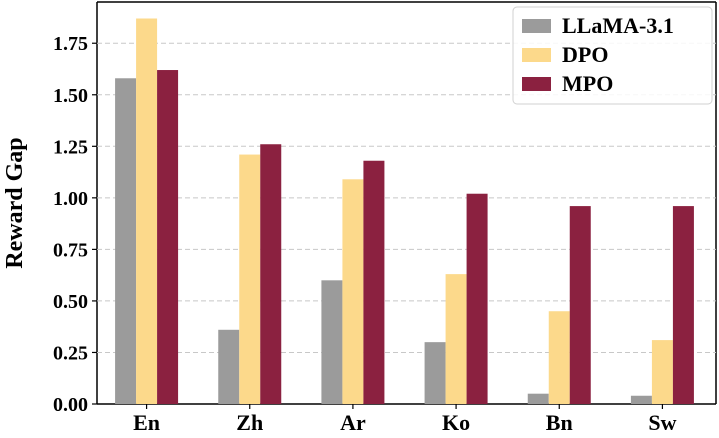  Describe the element at coordinates (353, 291) in the screenshot. I see `bar-dpo-ar` at that location.